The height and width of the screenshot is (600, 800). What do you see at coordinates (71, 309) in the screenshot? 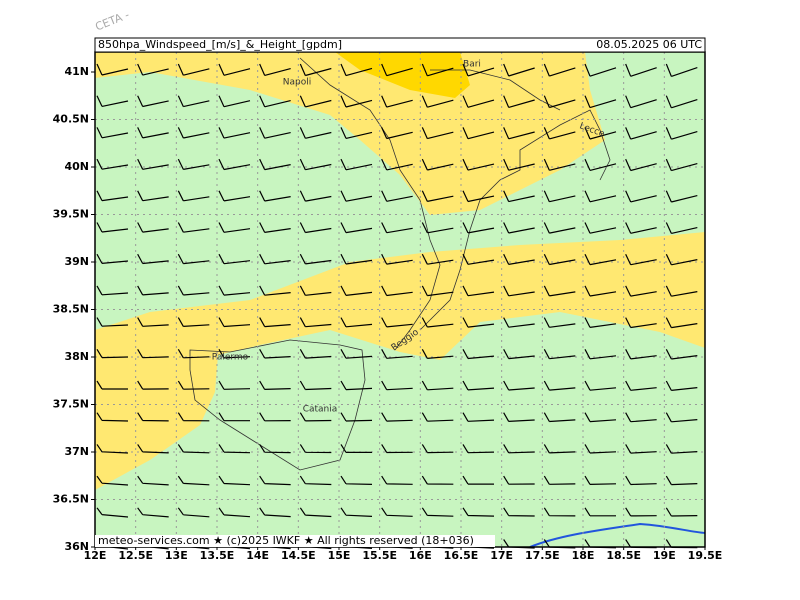
I see `y-axis-label: 38.5N` at bounding box center [71, 309].